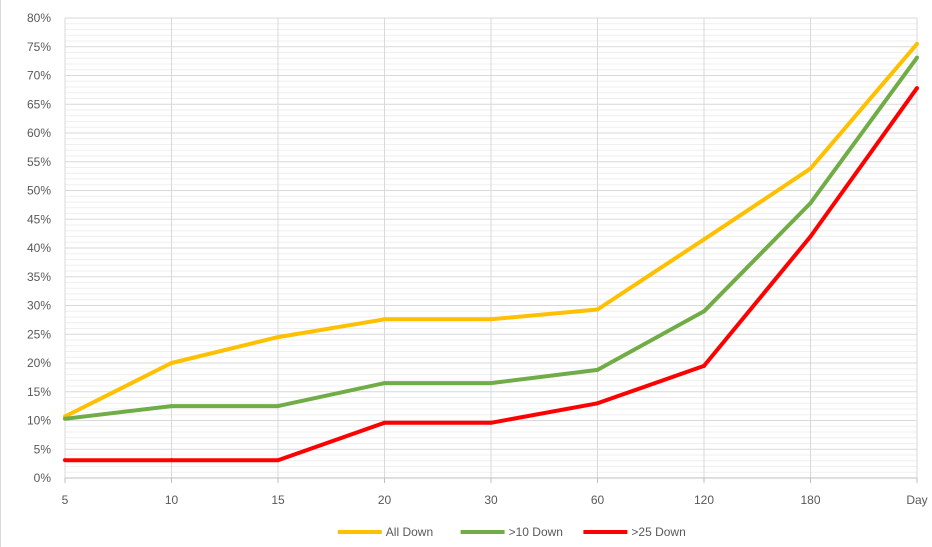  What do you see at coordinates (39, 421) in the screenshot?
I see `y-tick-label: 10%` at bounding box center [39, 421].